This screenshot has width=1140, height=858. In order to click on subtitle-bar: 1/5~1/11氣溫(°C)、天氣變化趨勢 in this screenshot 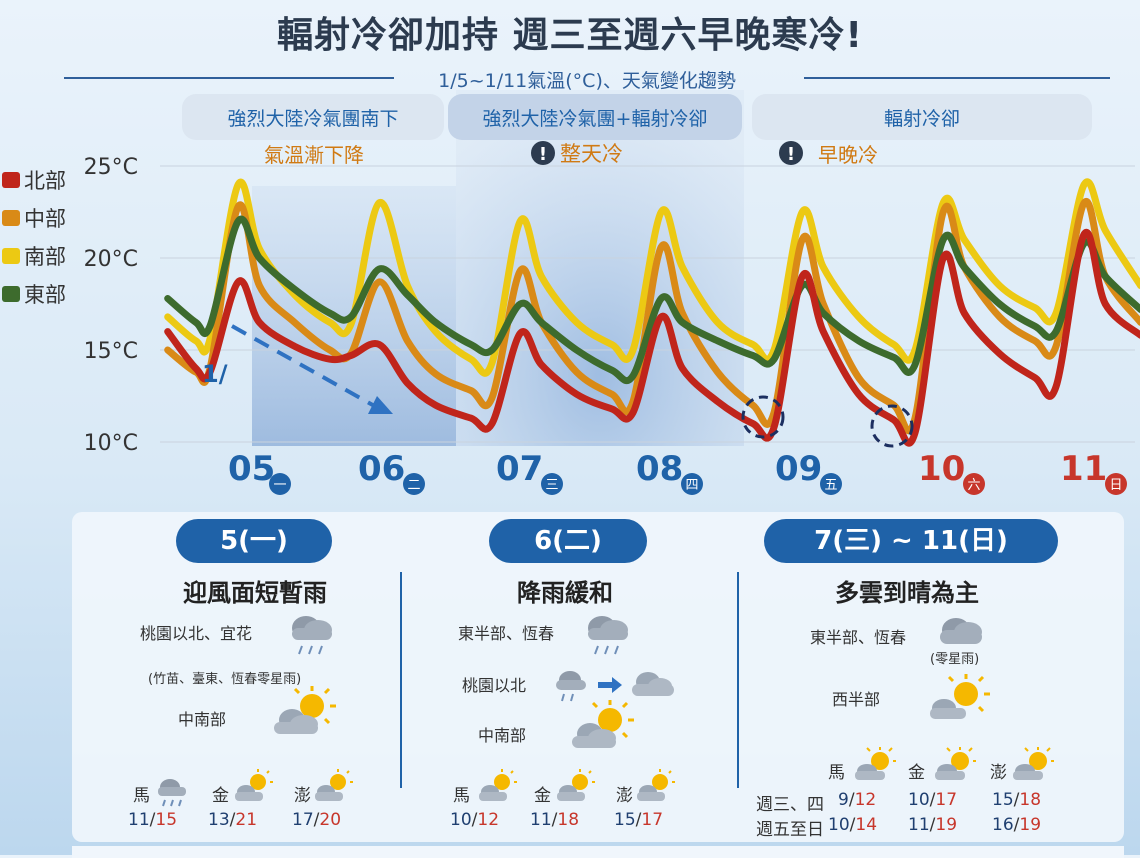, I will do `click(587, 79)`.